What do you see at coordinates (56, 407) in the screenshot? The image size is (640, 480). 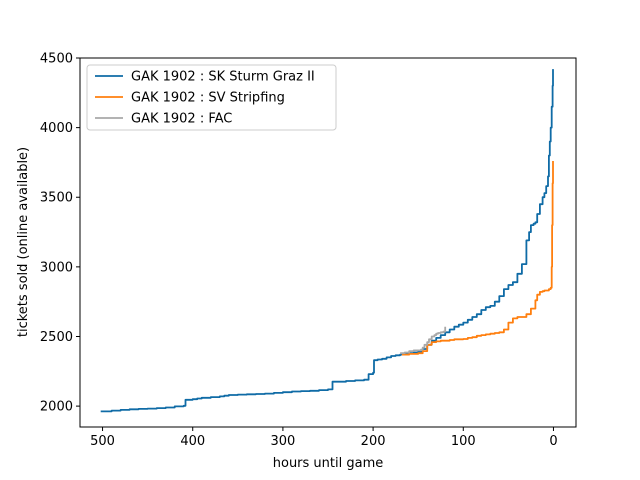 I see `y-tick-label: 2000` at bounding box center [56, 407].